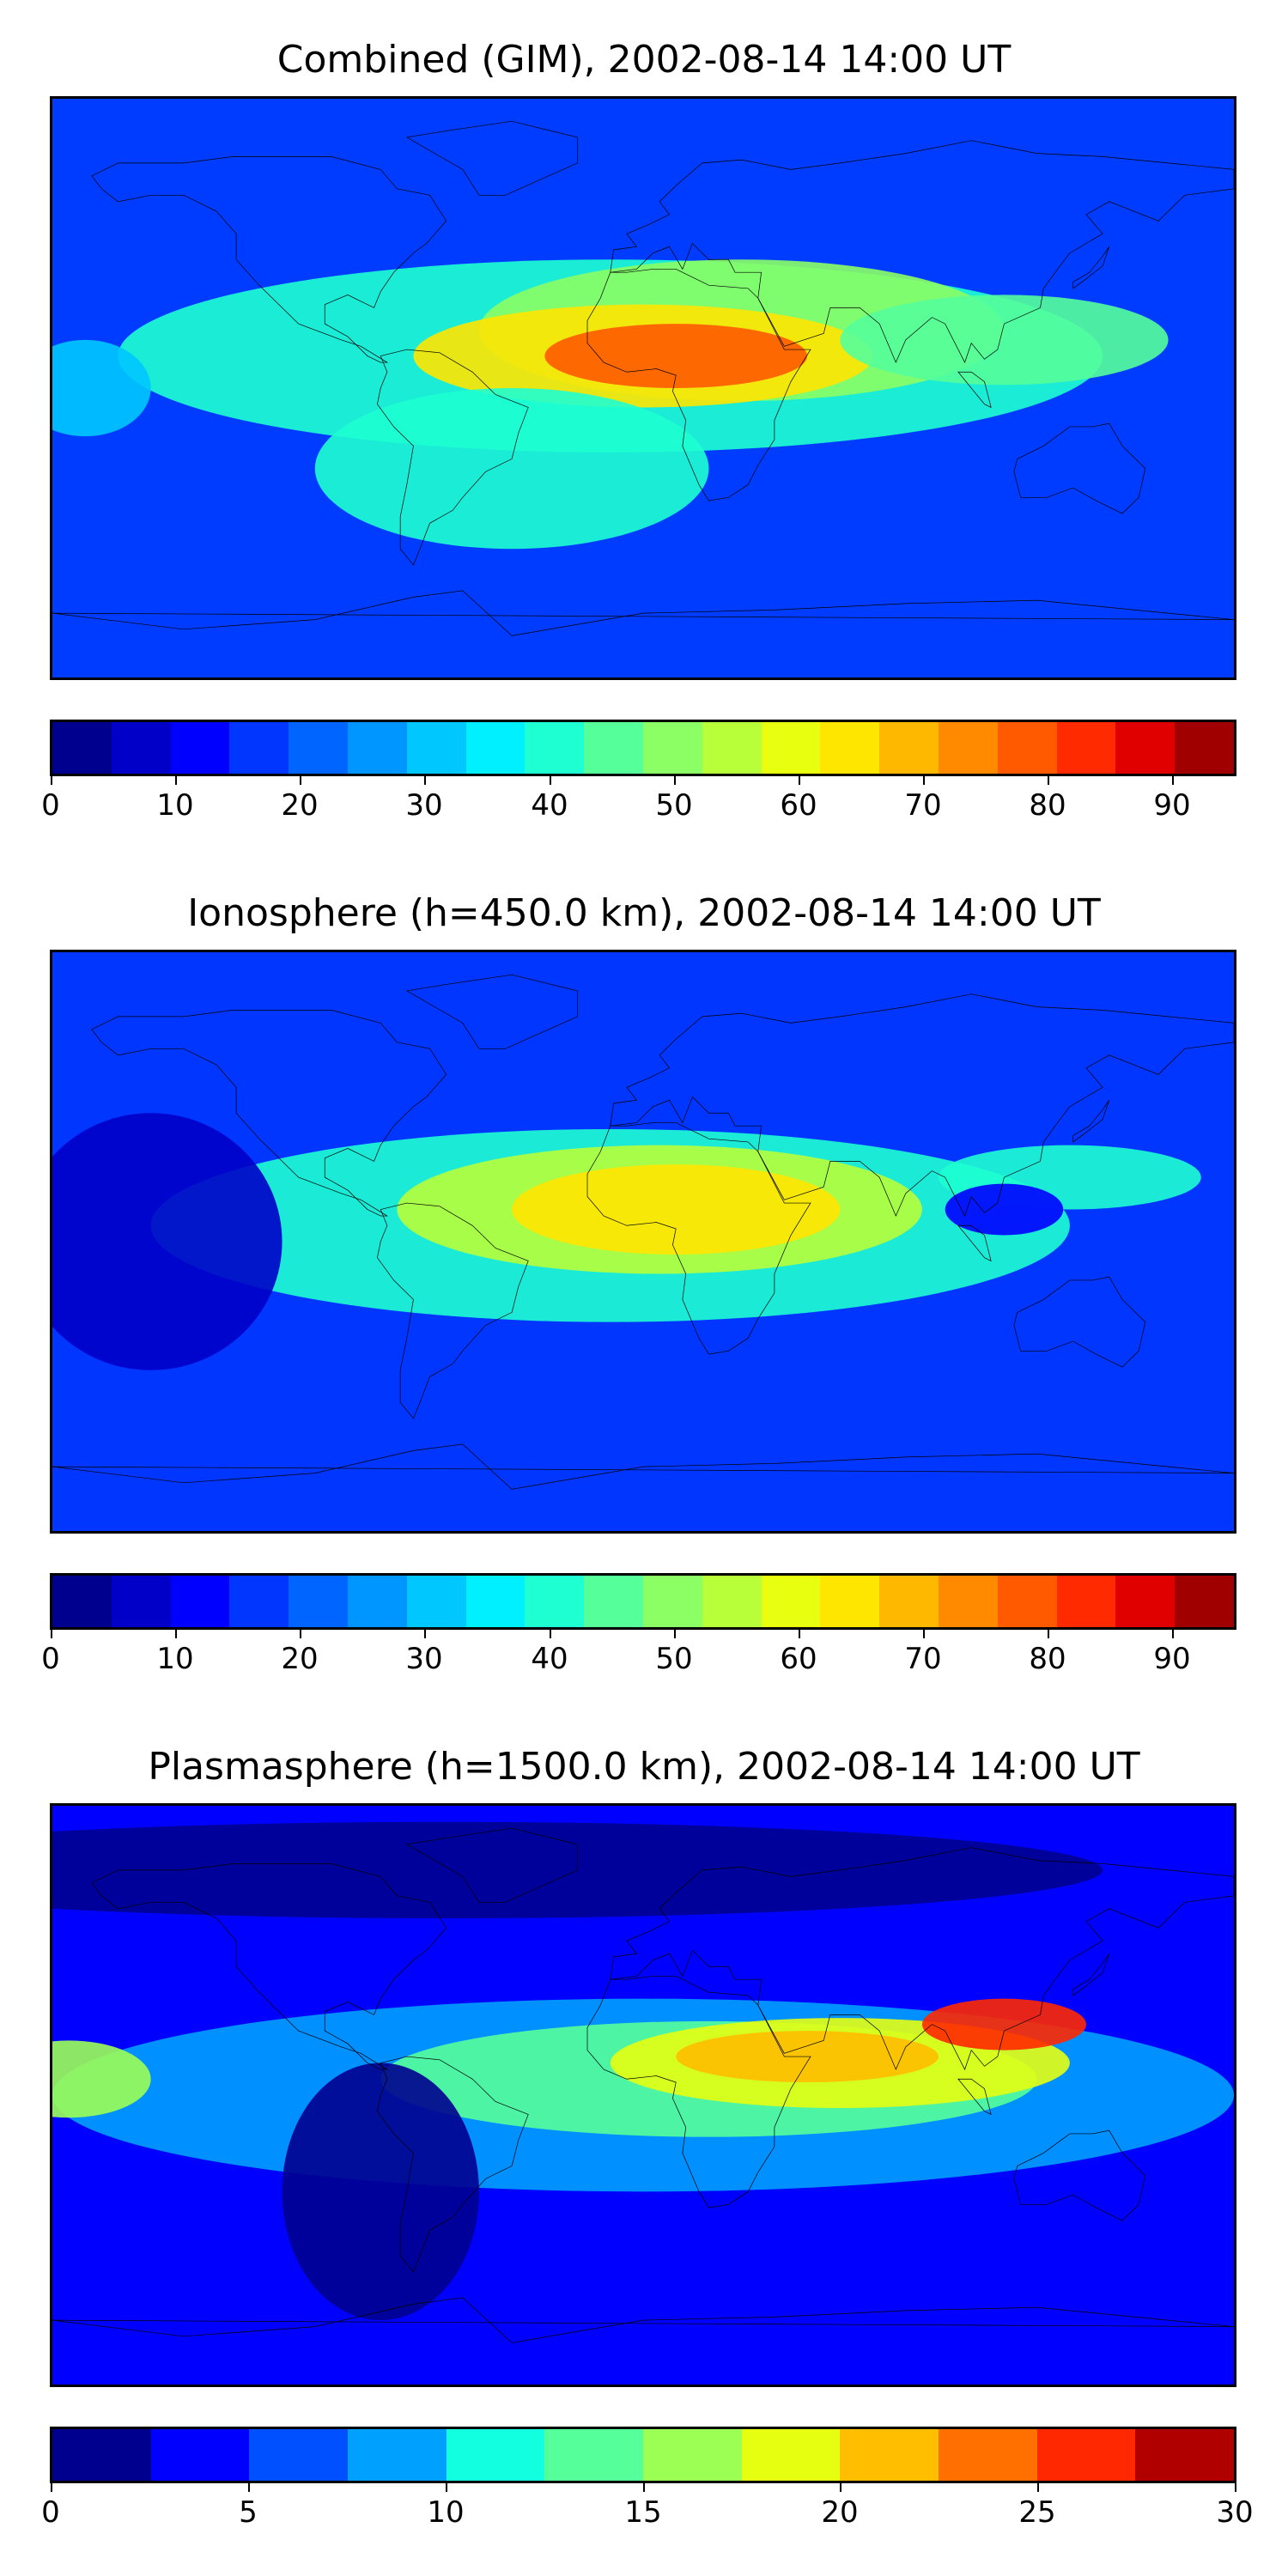 The height and width of the screenshot is (2576, 1288). What do you see at coordinates (446, 2513) in the screenshot?
I see `colorbar-tick-label: 10` at bounding box center [446, 2513].